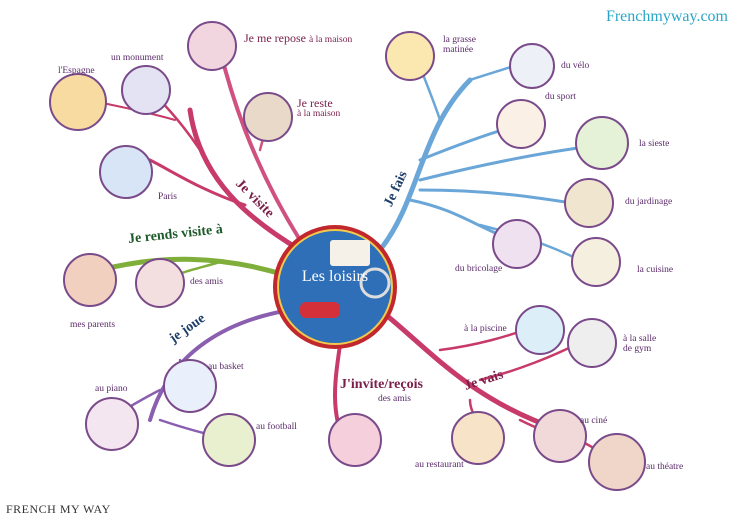 This screenshot has height=523, width=736. I want to click on img-cuisine, so click(596, 262).